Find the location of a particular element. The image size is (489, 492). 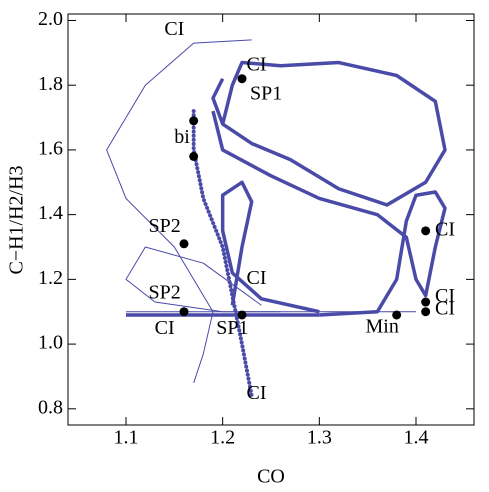

x-tick-label: 1.1 is located at coordinates (126, 438).